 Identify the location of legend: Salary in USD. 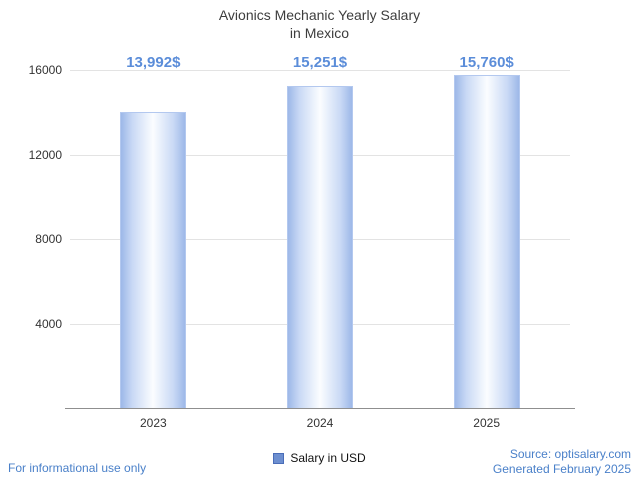
(319, 458).